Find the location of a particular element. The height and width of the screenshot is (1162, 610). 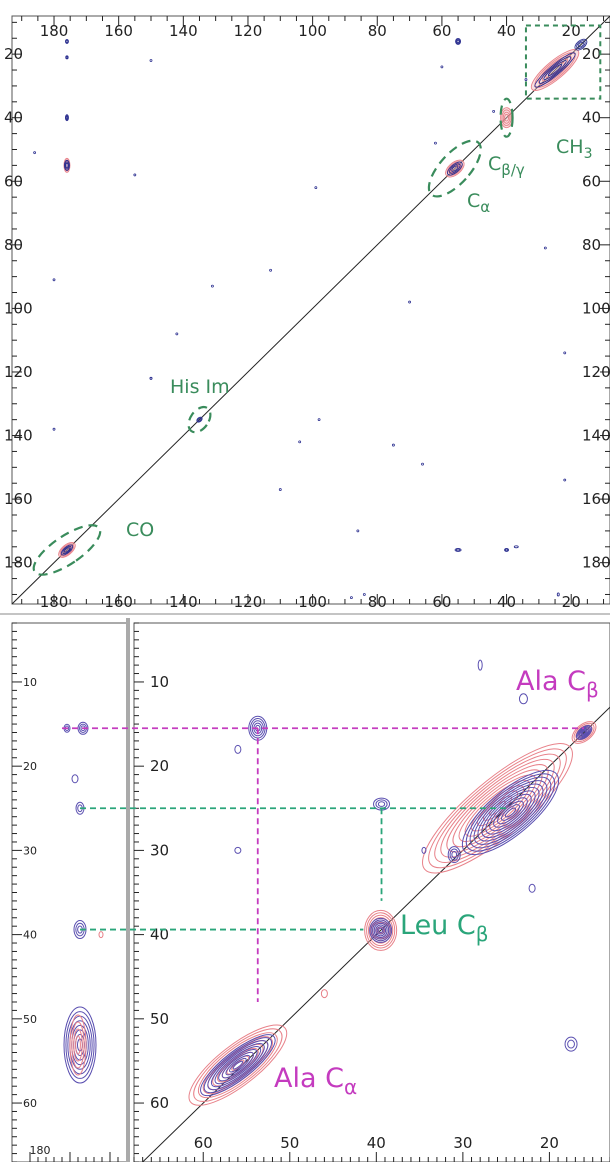

peak-methyl-blue is located at coordinates (510, 812).